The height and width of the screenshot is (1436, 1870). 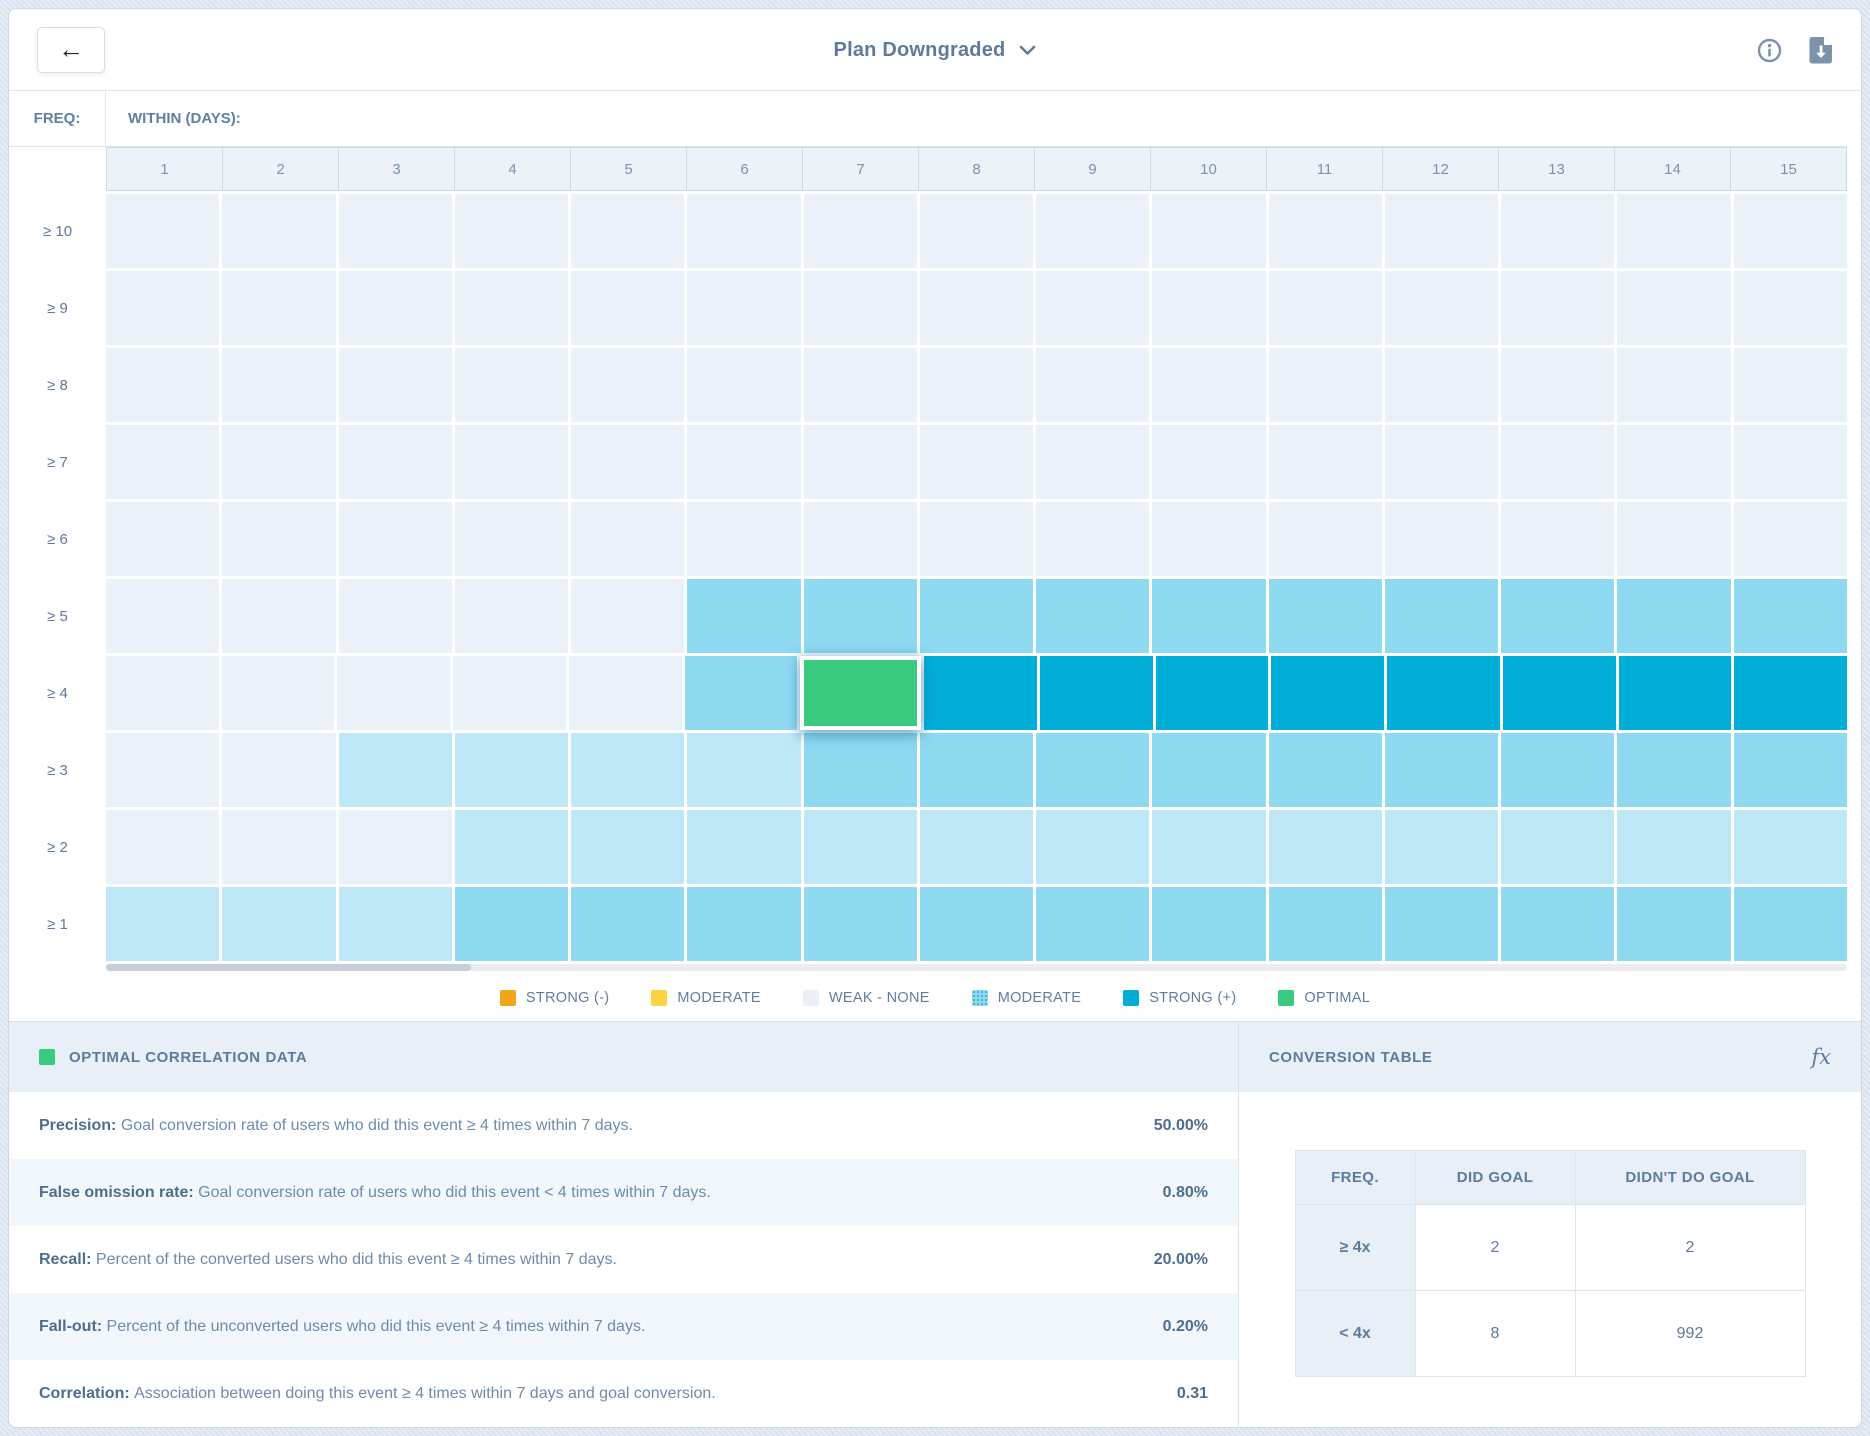 What do you see at coordinates (71, 50) in the screenshot?
I see `back-button: ←` at bounding box center [71, 50].